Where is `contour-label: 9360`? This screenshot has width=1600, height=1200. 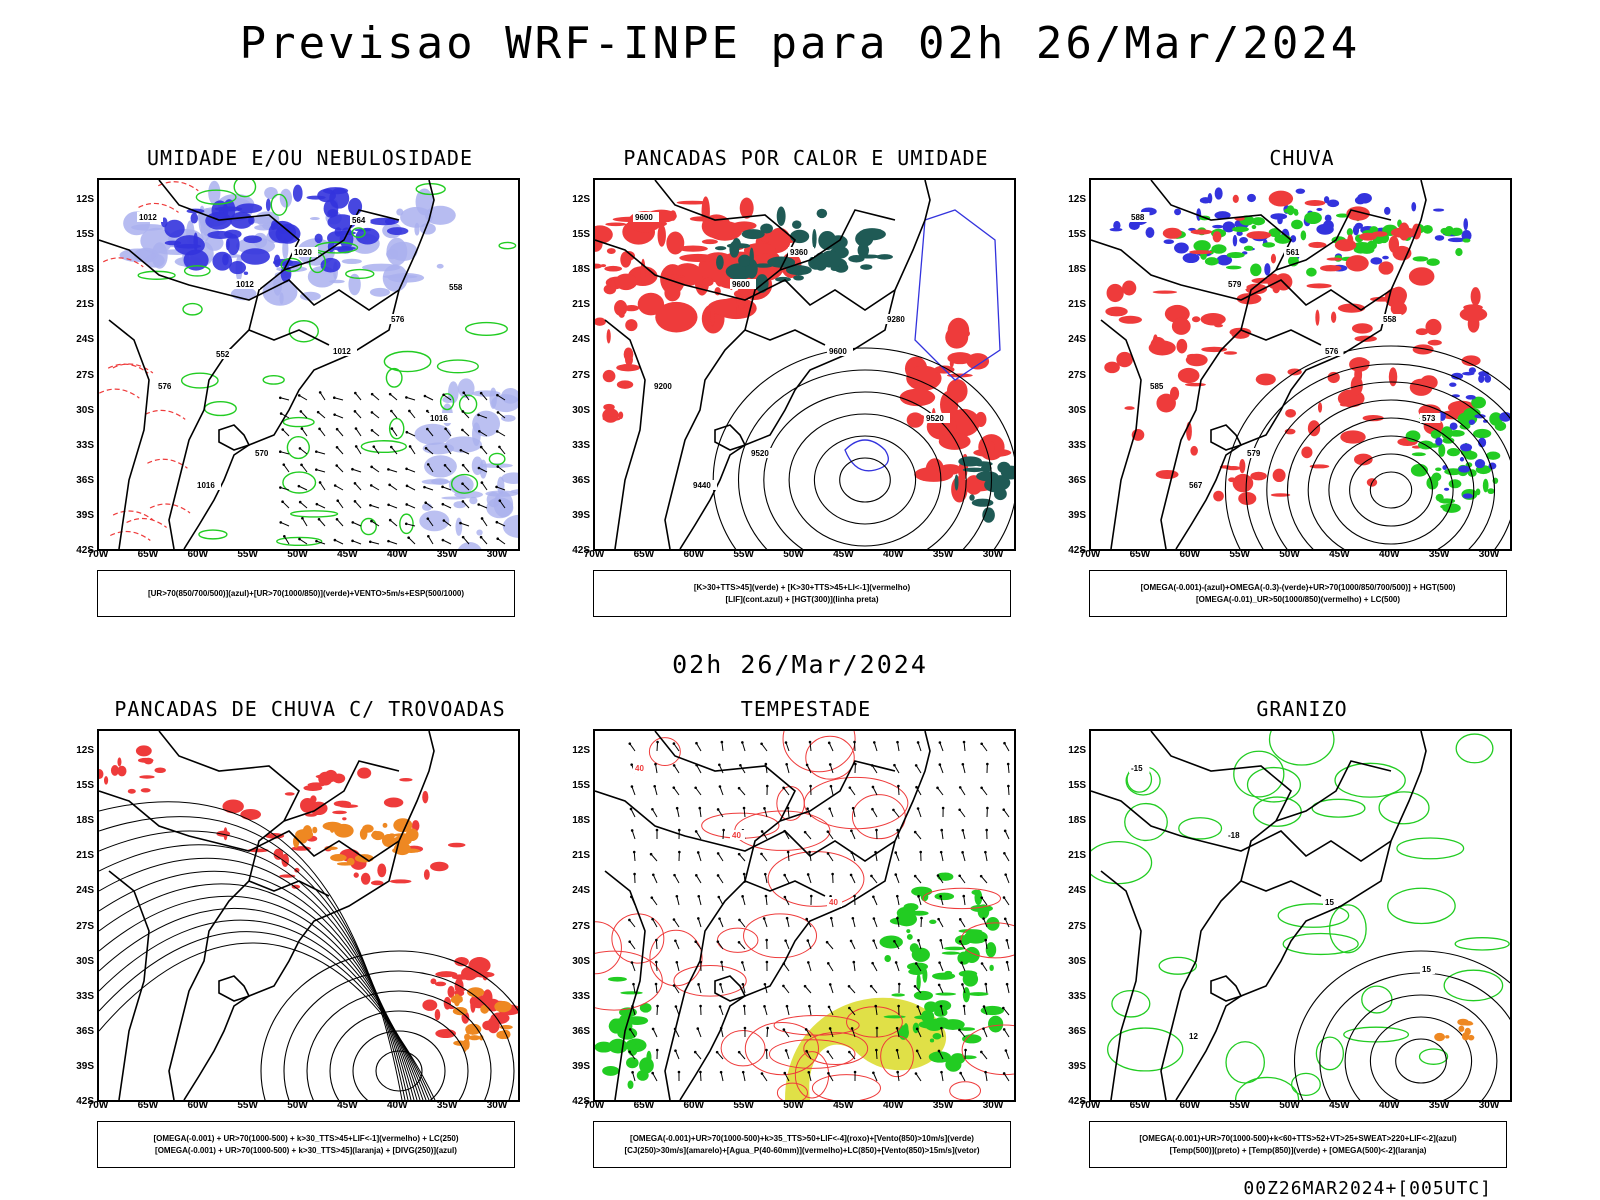 contour-label: 9360 is located at coordinates (799, 252).